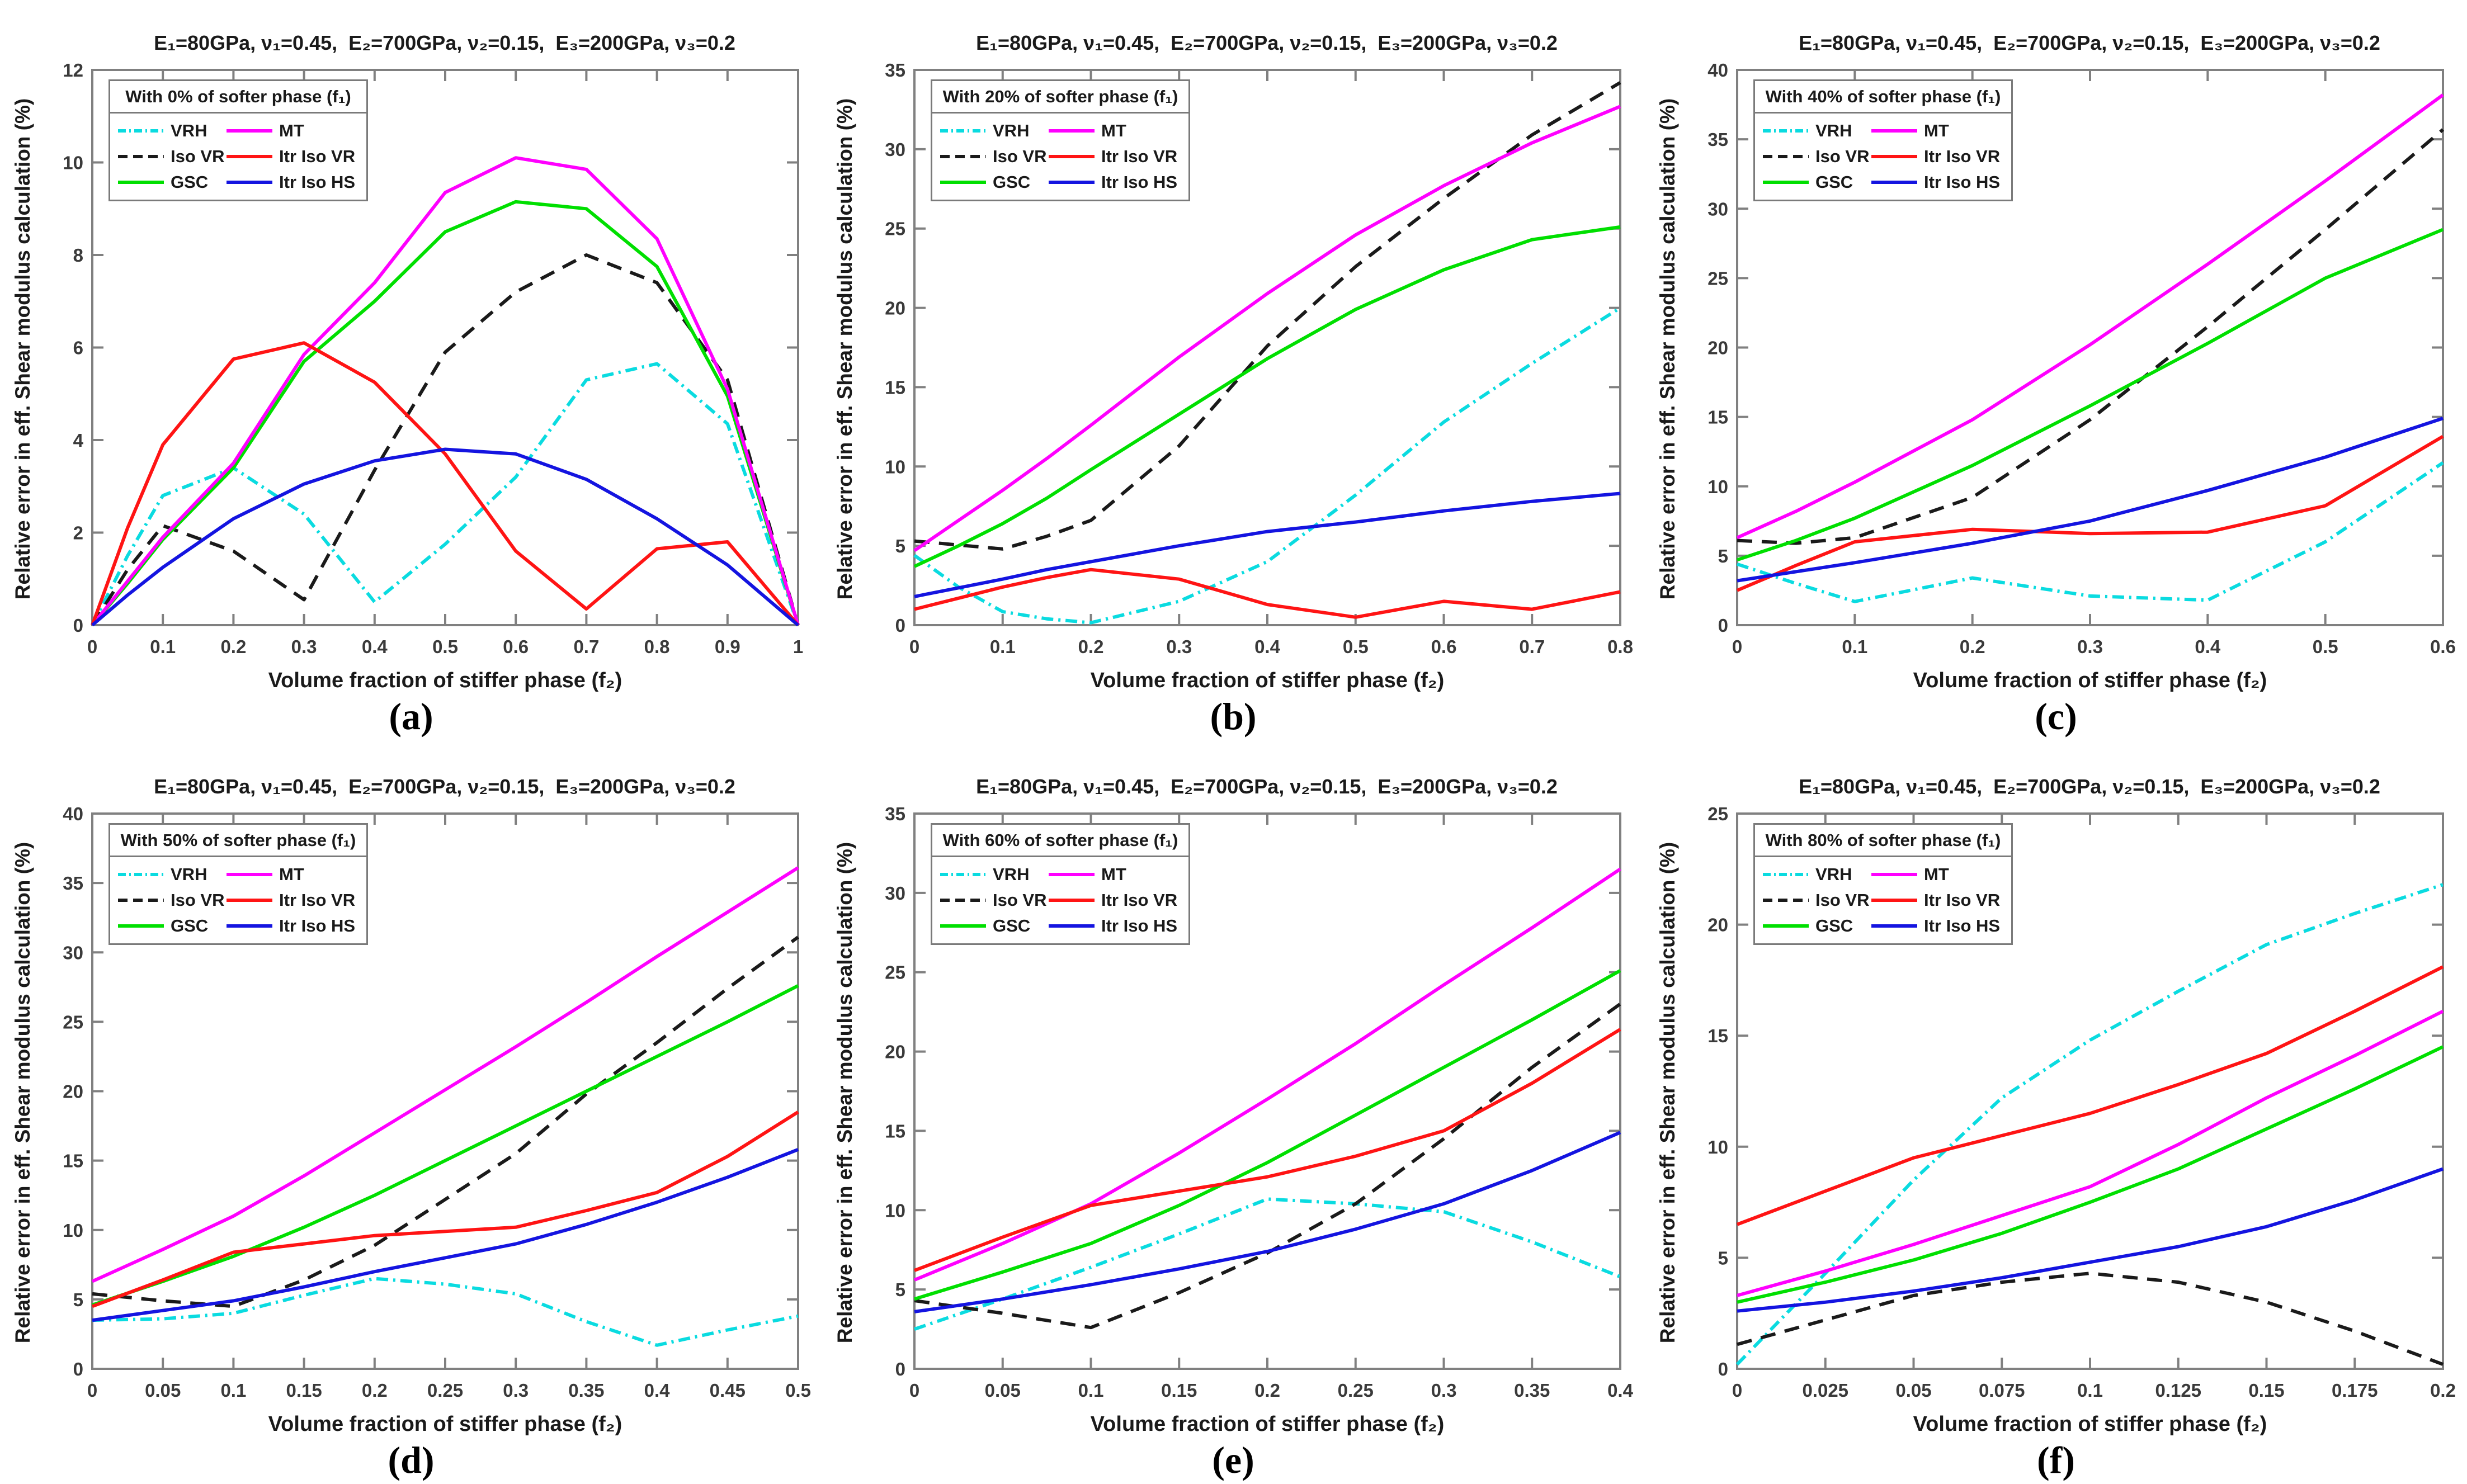 The width and height of the screenshot is (2467, 1484). Describe the element at coordinates (1717, 139) in the screenshot. I see `y-tick-label: 35` at that location.